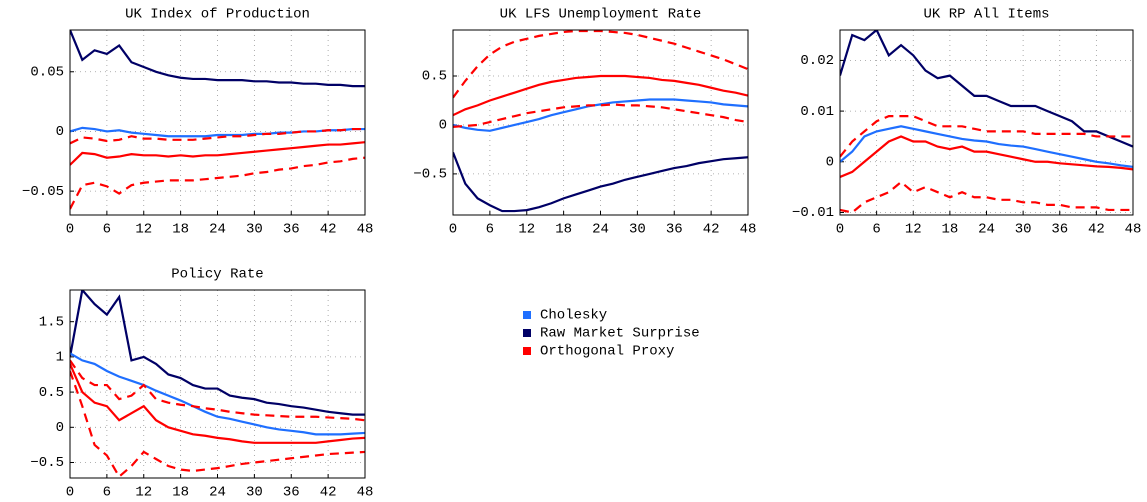 The width and height of the screenshot is (1147, 502). Describe the element at coordinates (573, 316) in the screenshot. I see `legend-label: Cholesky` at that location.